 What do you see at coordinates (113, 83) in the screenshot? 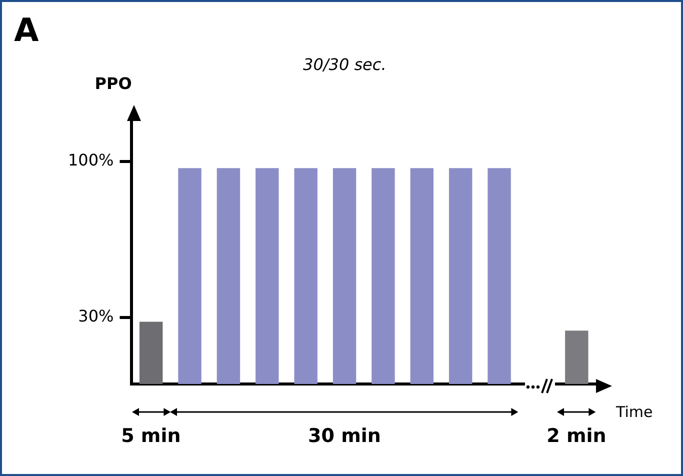
I see `y-axis-title: PPO` at bounding box center [113, 83].